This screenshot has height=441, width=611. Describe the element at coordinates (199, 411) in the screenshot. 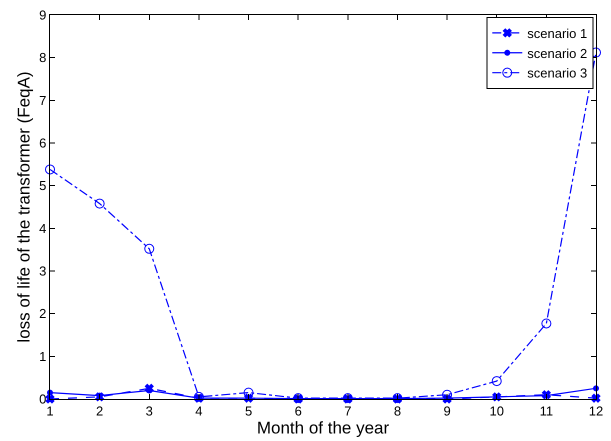

I see `x-tick-label: 4` at that location.